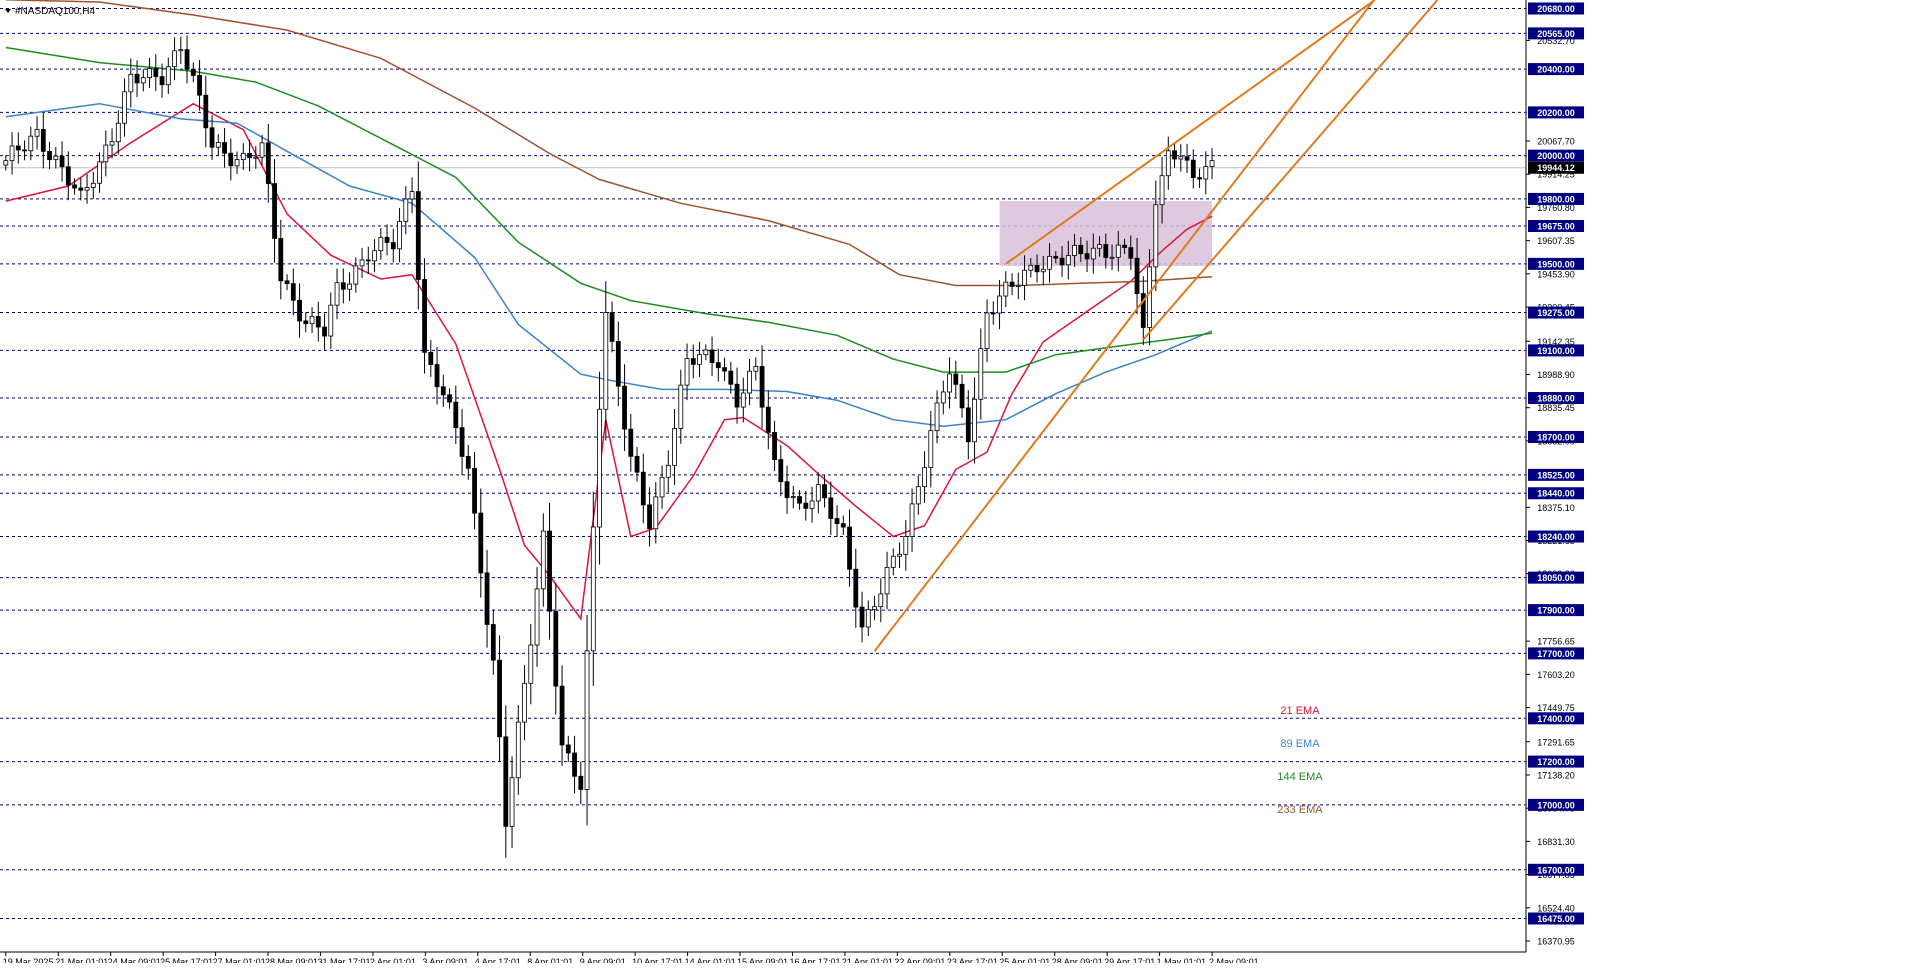 The height and width of the screenshot is (968, 1916). Describe the element at coordinates (134, 960) in the screenshot. I see `time-tick-label: 24 Mar 09:01` at that location.